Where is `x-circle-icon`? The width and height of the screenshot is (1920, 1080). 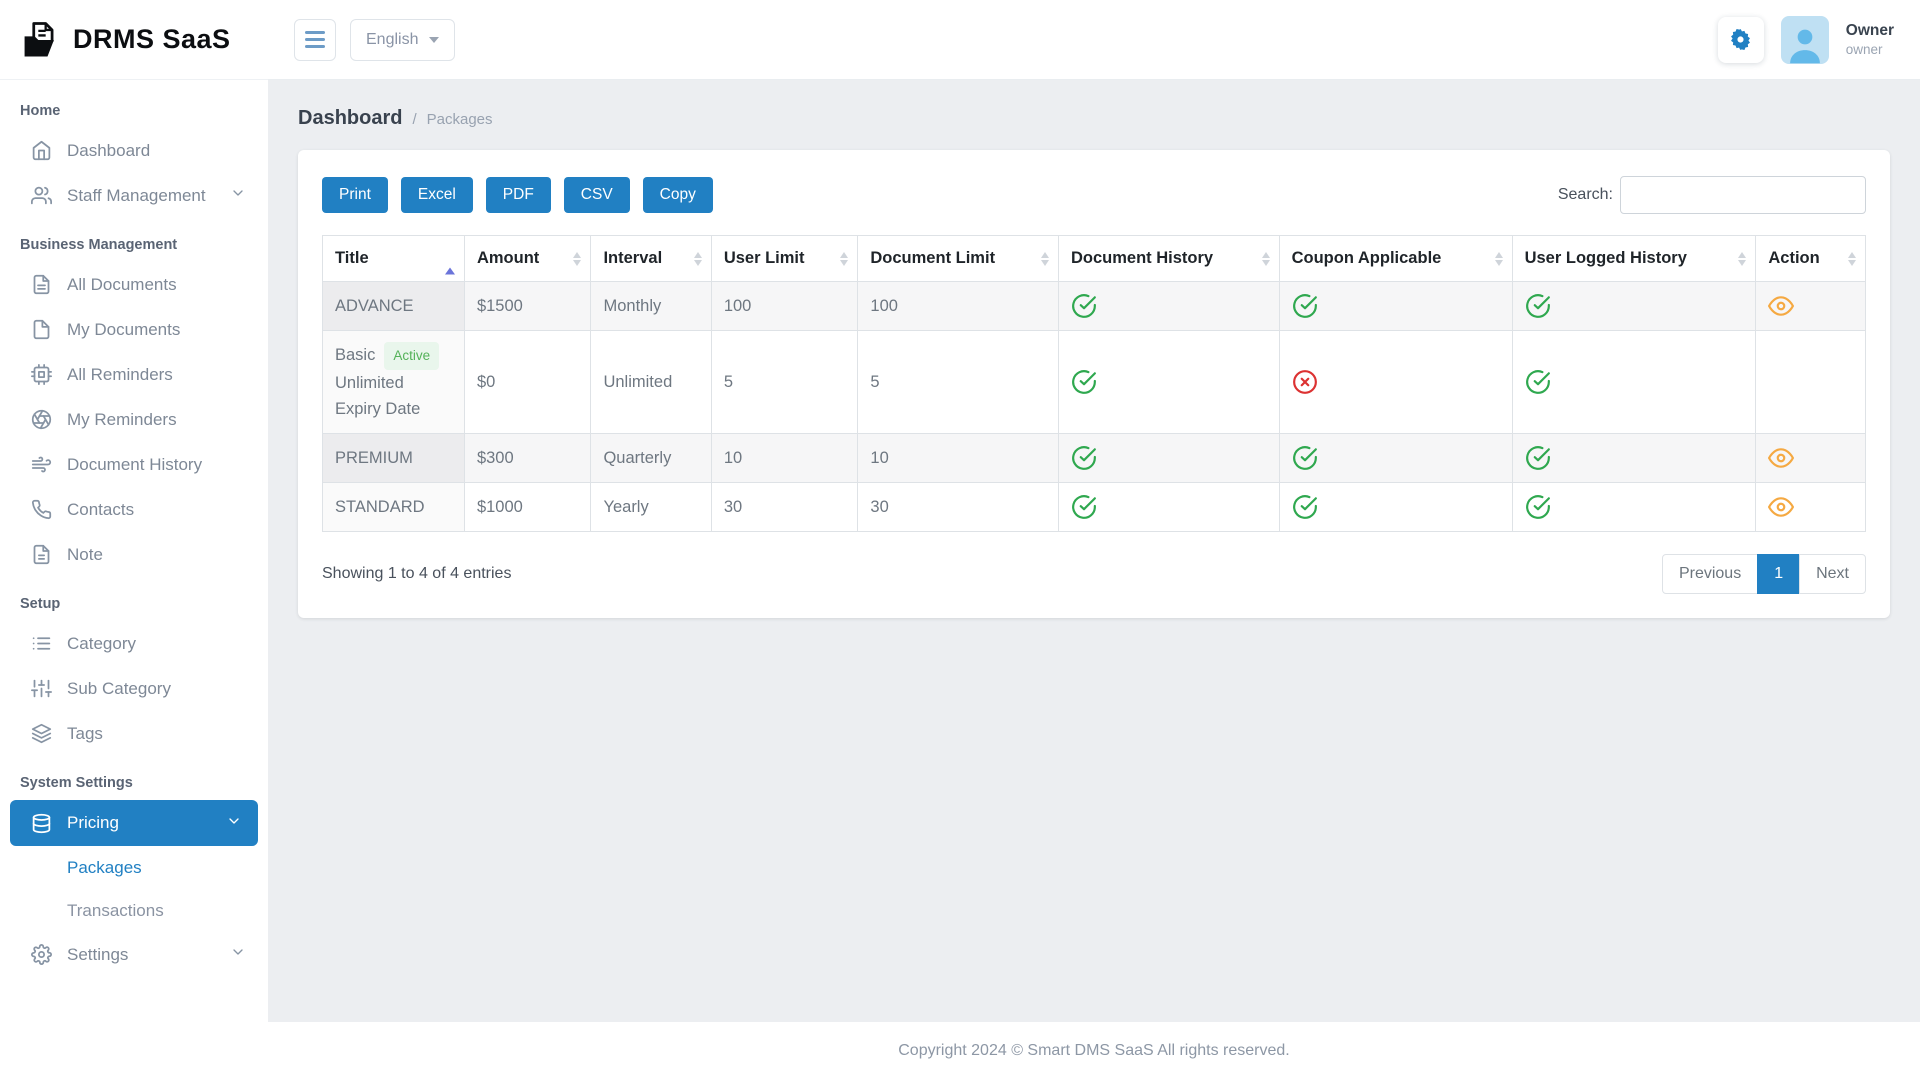 x-circle-icon is located at coordinates (1305, 382).